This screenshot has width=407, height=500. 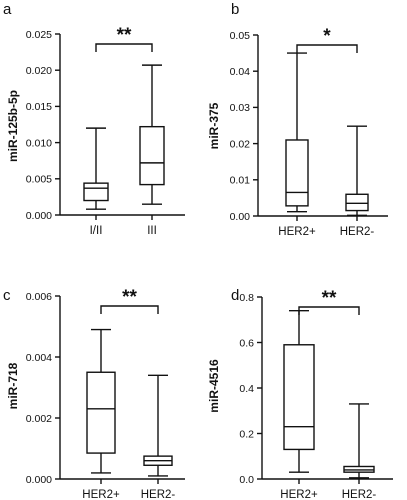 What do you see at coordinates (240, 36) in the screenshot?
I see `y-tick-label: 0.05` at bounding box center [240, 36].